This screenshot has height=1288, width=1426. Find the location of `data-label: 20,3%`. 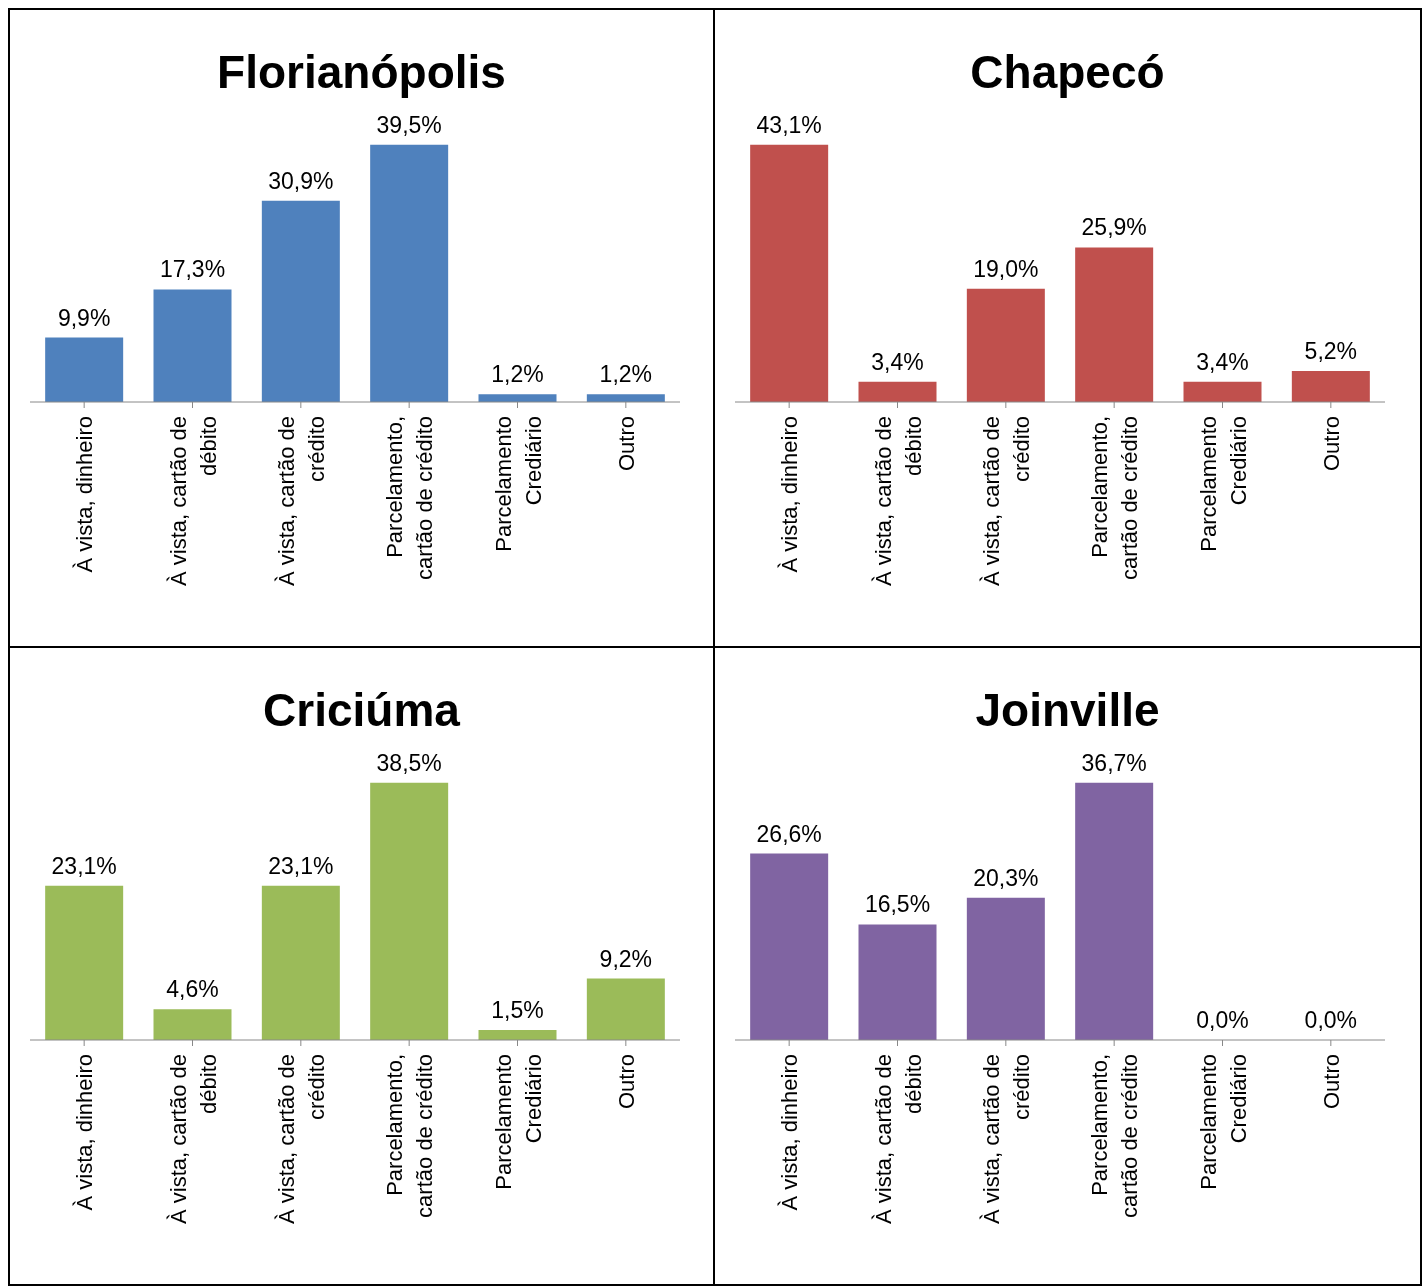

data-label: 20,3% is located at coordinates (1006, 877).